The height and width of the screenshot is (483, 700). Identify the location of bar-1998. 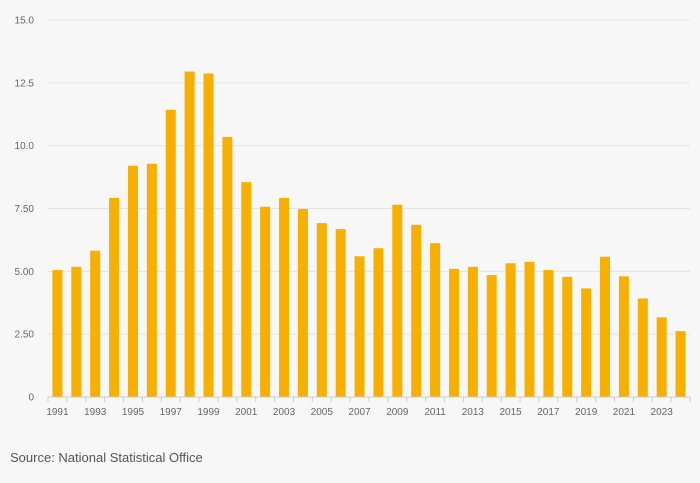
(189, 234).